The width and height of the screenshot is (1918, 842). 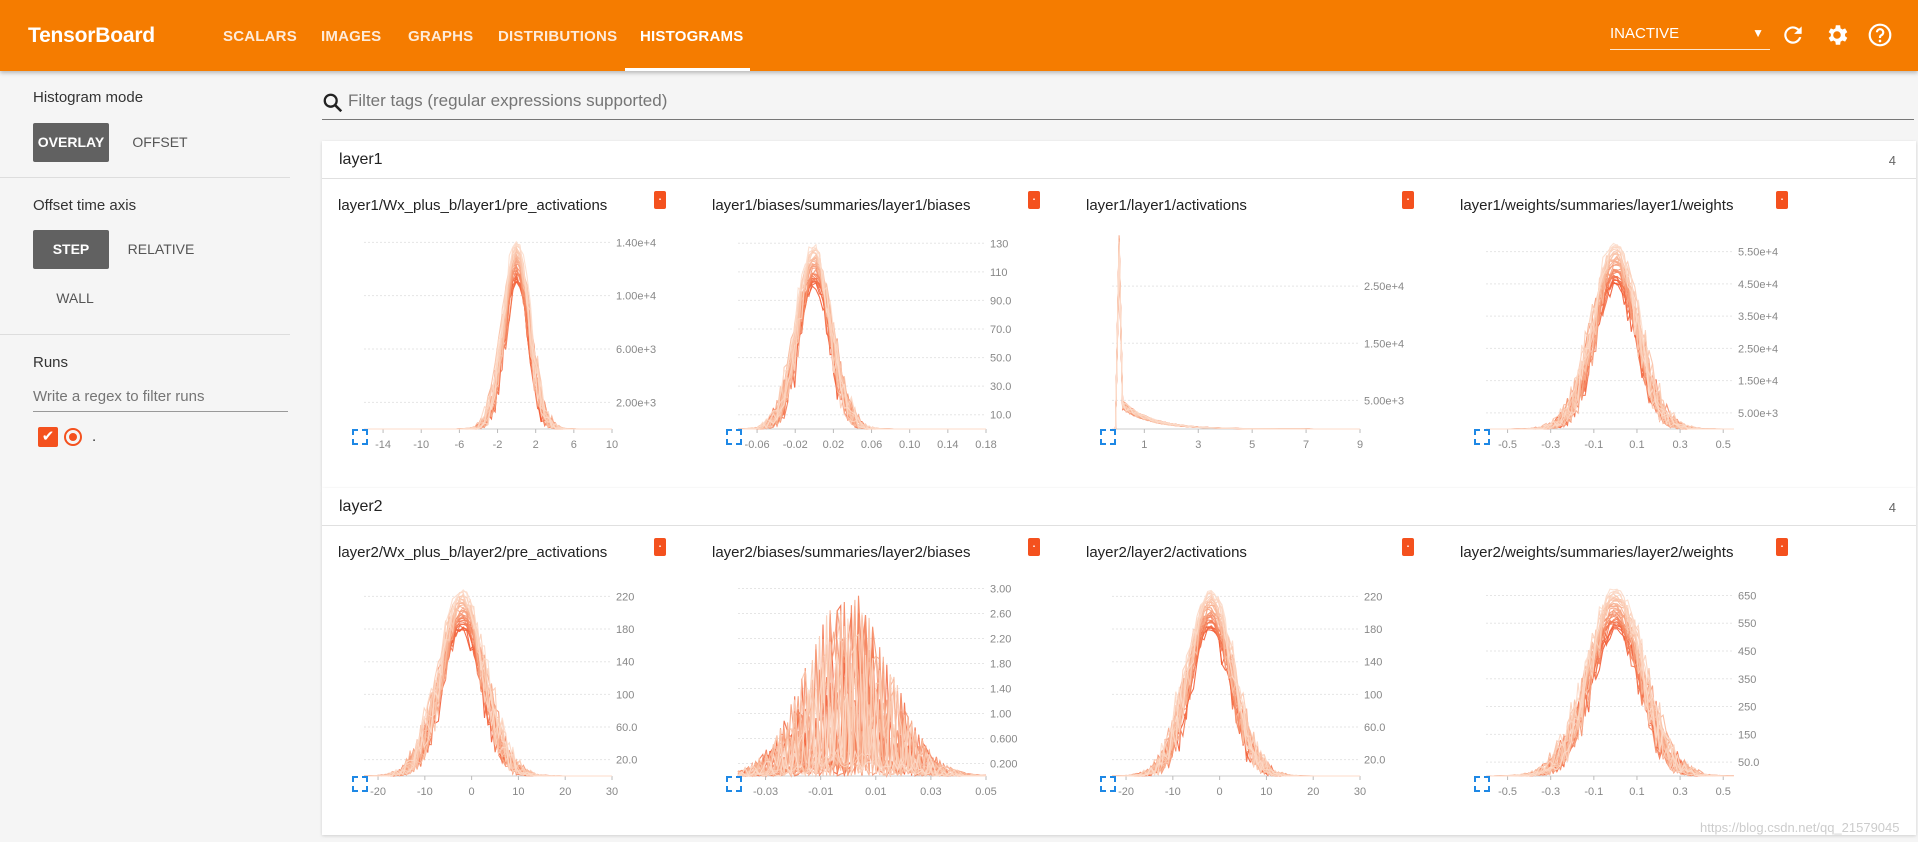 I want to click on y-tick-label: 1.40e+4, so click(x=636, y=243).